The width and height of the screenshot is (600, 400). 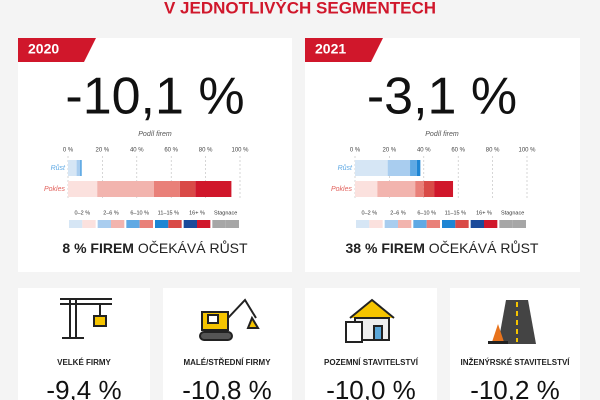 What do you see at coordinates (84, 362) in the screenshot?
I see `segment-label: VELKÉ FIRMY` at bounding box center [84, 362].